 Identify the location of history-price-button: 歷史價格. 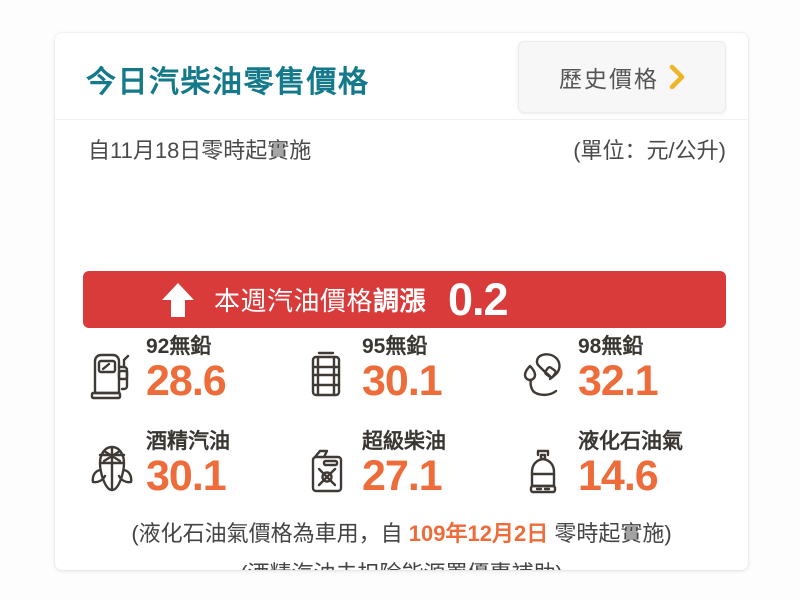
(622, 77).